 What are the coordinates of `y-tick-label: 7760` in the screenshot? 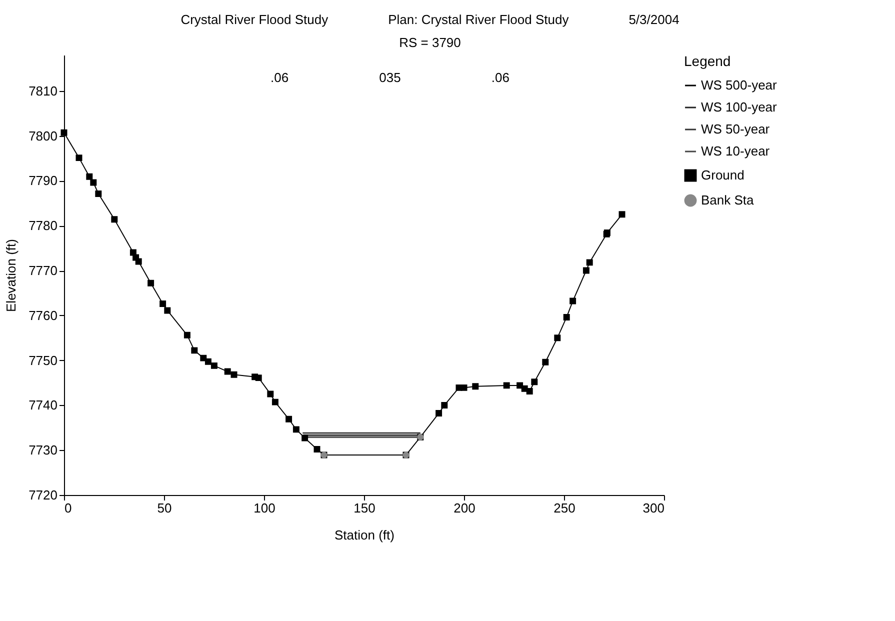 It's located at (43, 315).